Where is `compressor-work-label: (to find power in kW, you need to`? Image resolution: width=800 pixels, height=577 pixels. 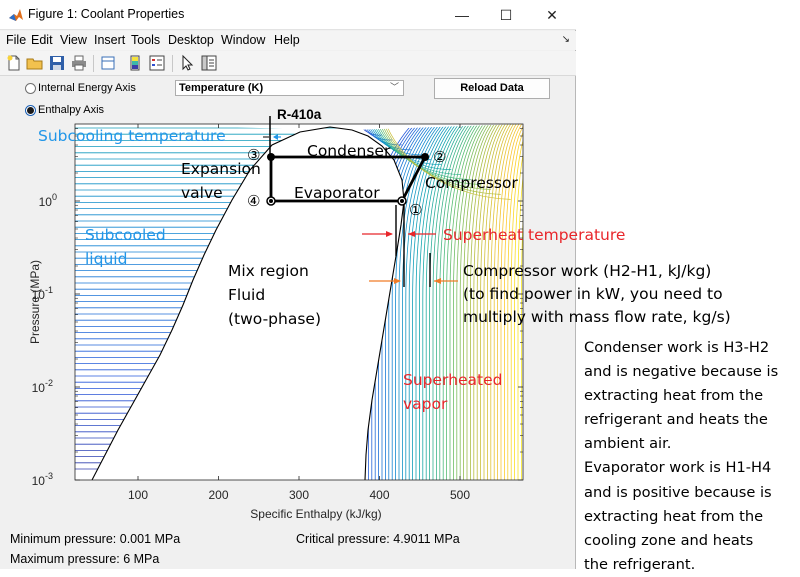
compressor-work-label: (to find power in kW, you need to is located at coordinates (593, 294).